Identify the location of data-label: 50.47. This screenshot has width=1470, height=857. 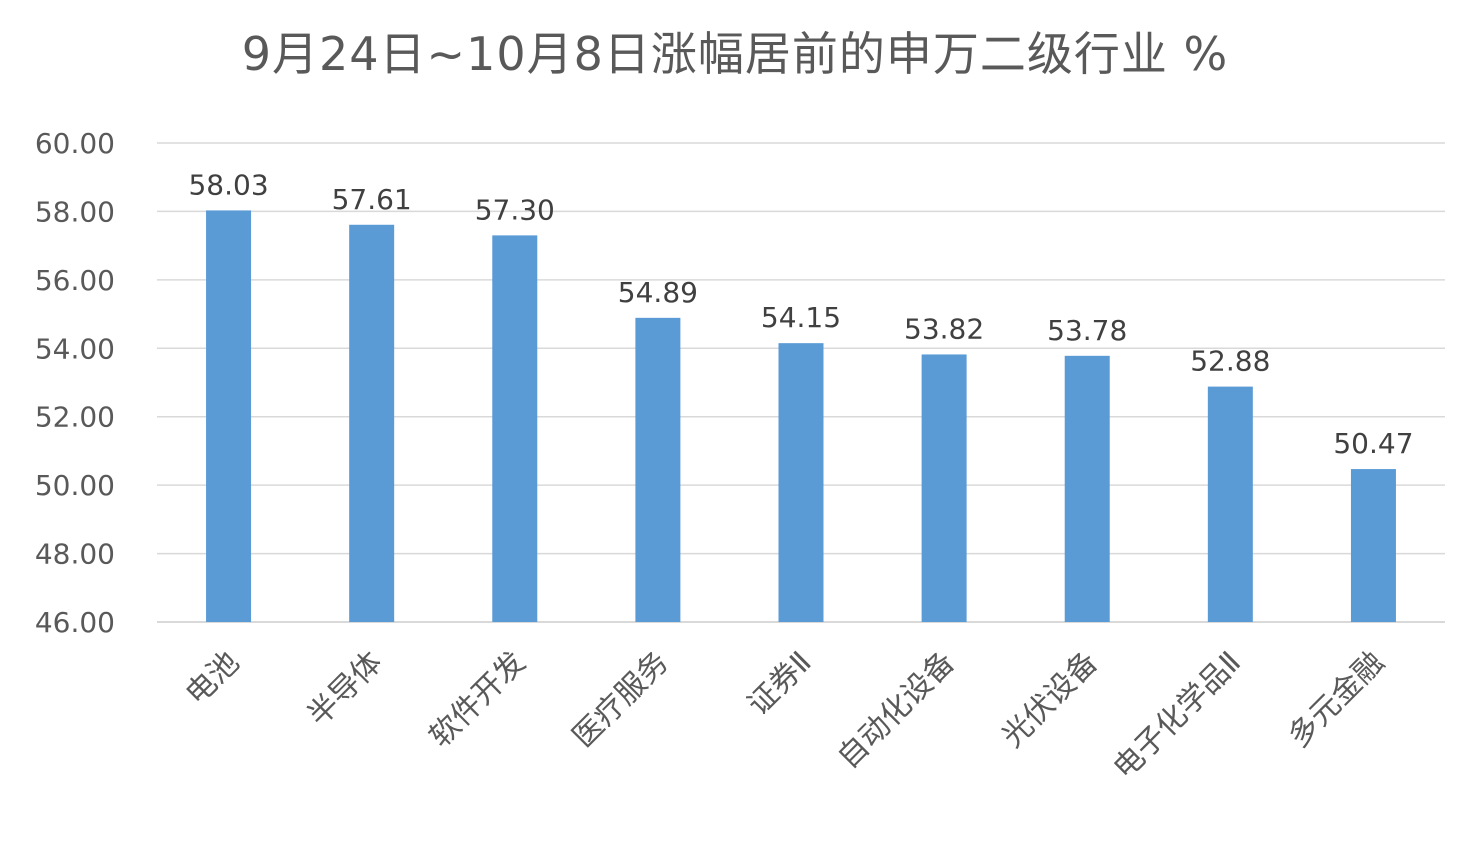
(1373, 443).